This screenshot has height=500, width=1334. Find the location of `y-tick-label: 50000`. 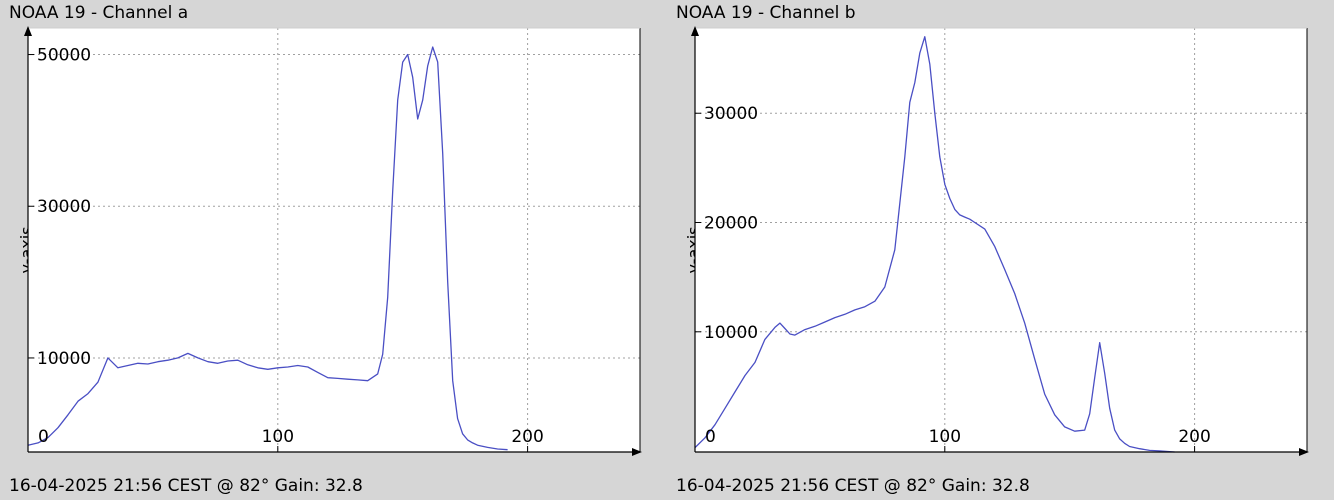

y-tick-label: 50000 is located at coordinates (64, 56).